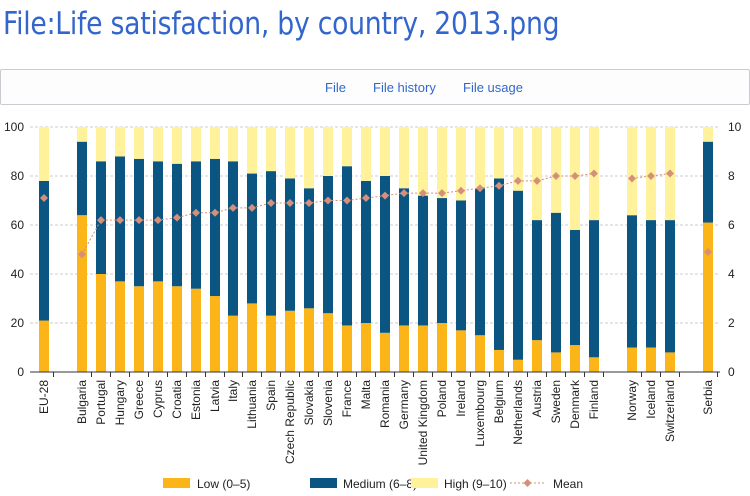 This screenshot has width=750, height=496. I want to click on legend-swatch-high, so click(424, 483).